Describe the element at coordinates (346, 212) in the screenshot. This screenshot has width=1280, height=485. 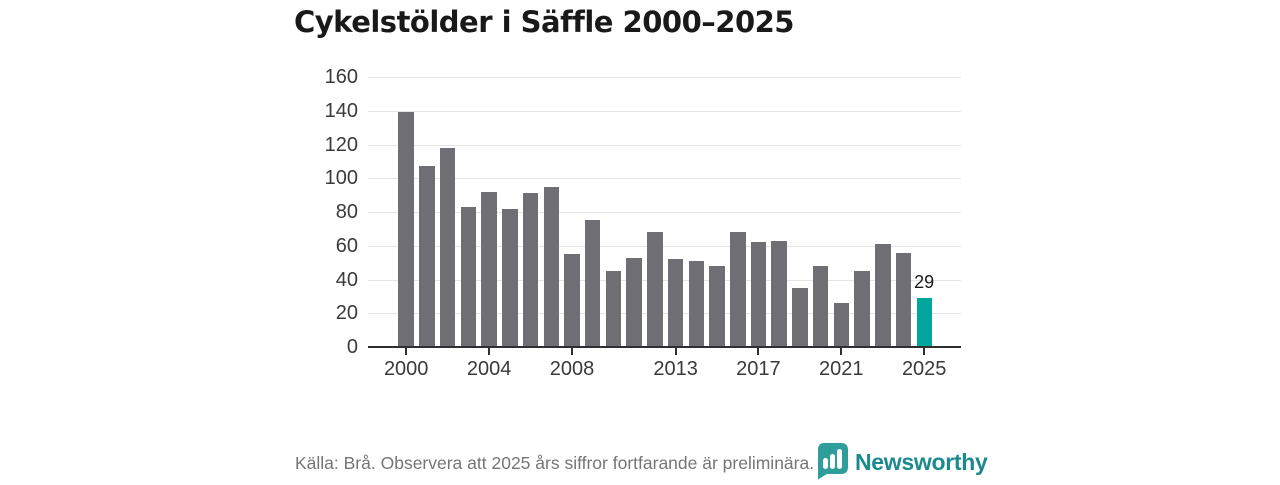
I see `y-axis-tick-label: 80` at that location.